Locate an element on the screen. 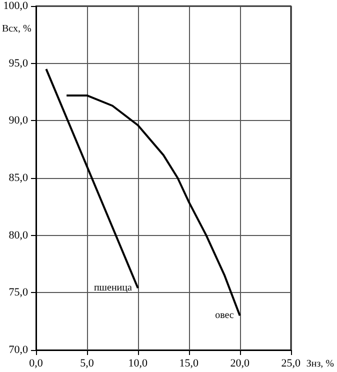  y-tick-label: 70,0 is located at coordinates (18, 350).